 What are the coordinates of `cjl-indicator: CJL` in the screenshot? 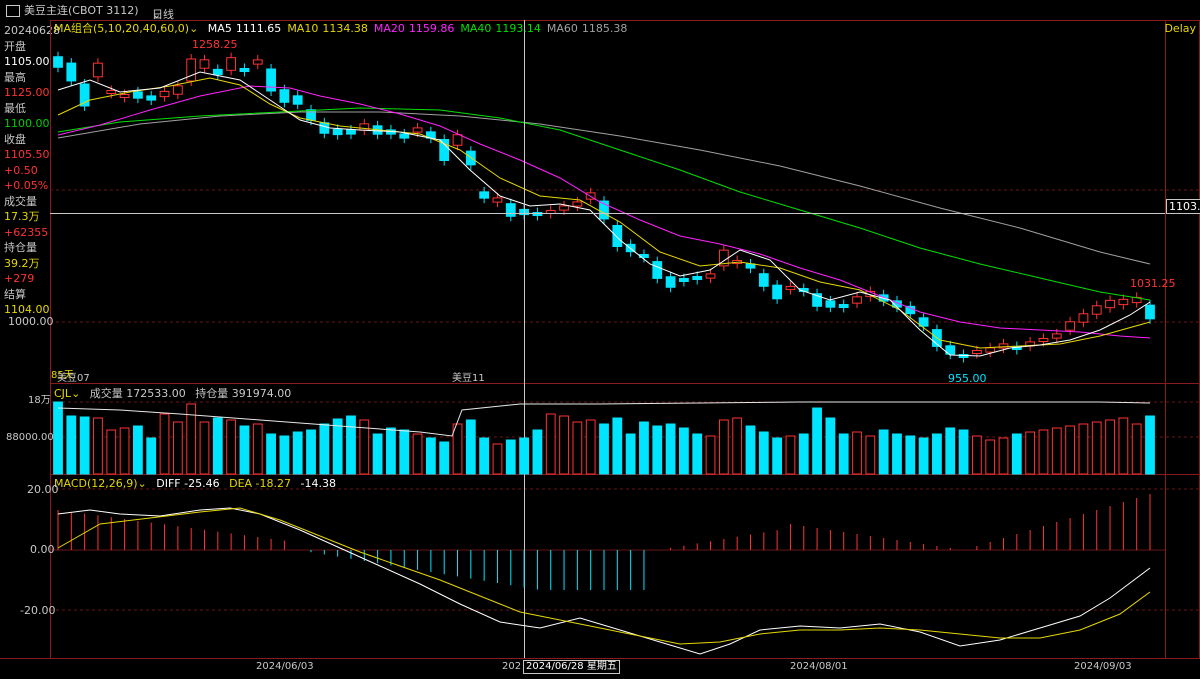 It's located at (63, 393).